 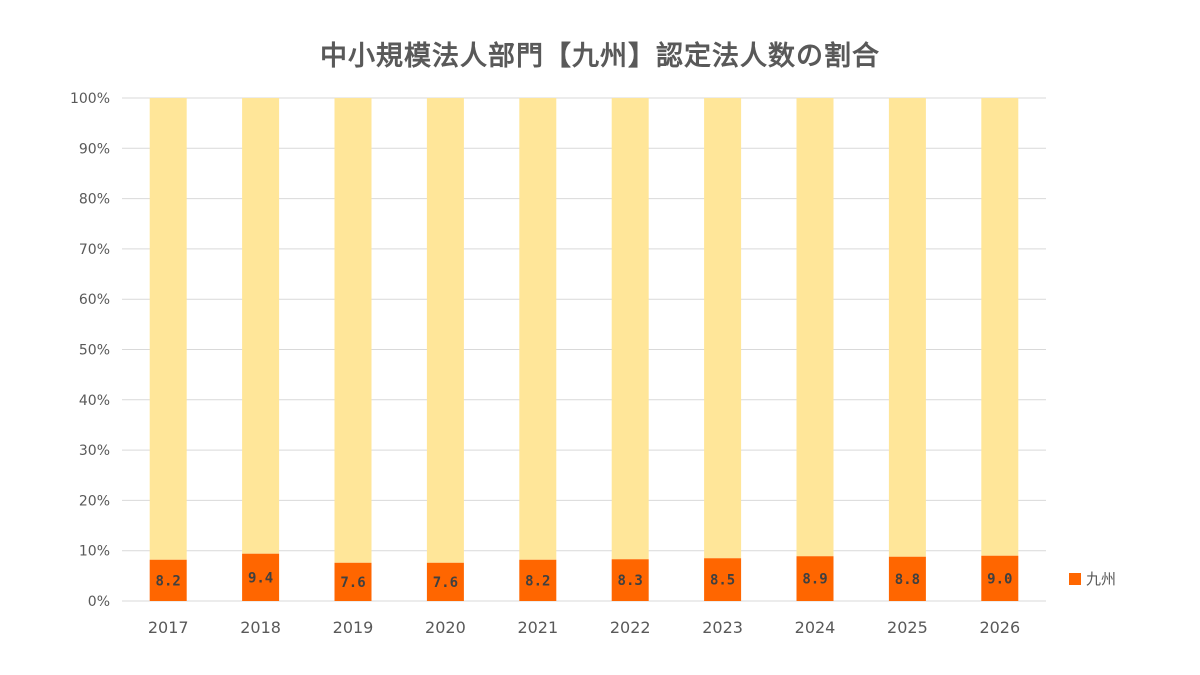 I want to click on data-label: 9.4, so click(x=260, y=578).